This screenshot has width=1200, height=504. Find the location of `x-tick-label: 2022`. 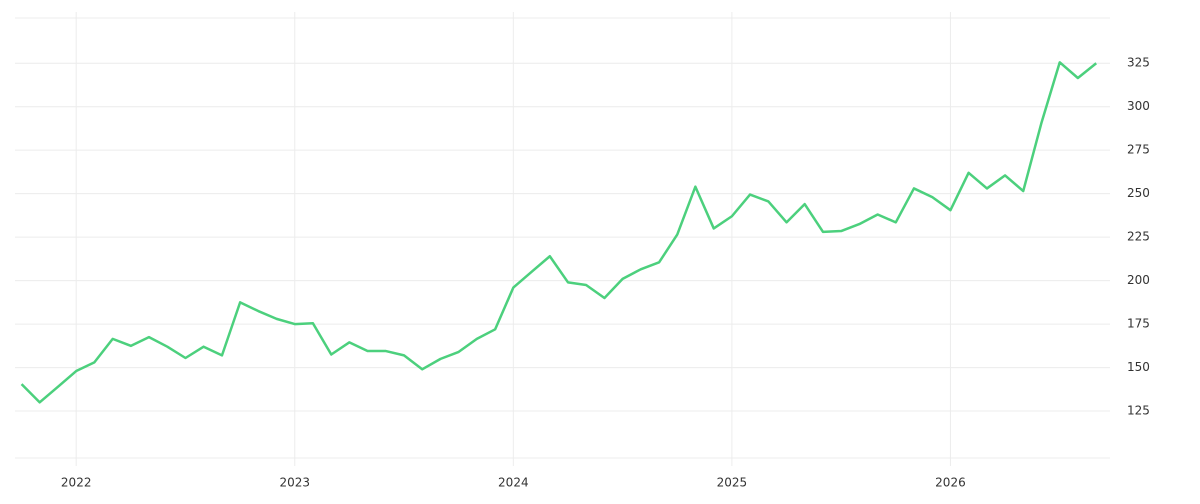

x-tick-label: 2022 is located at coordinates (76, 483).